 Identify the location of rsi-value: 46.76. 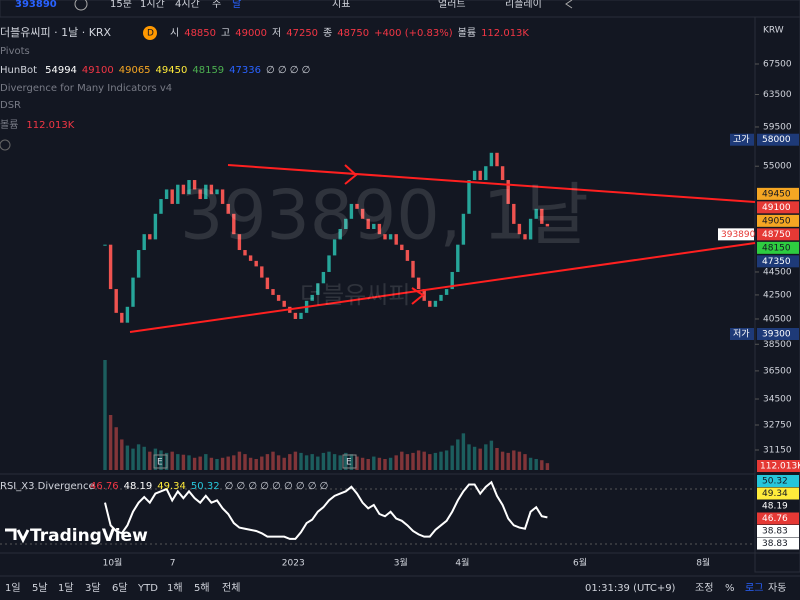
(104, 486).